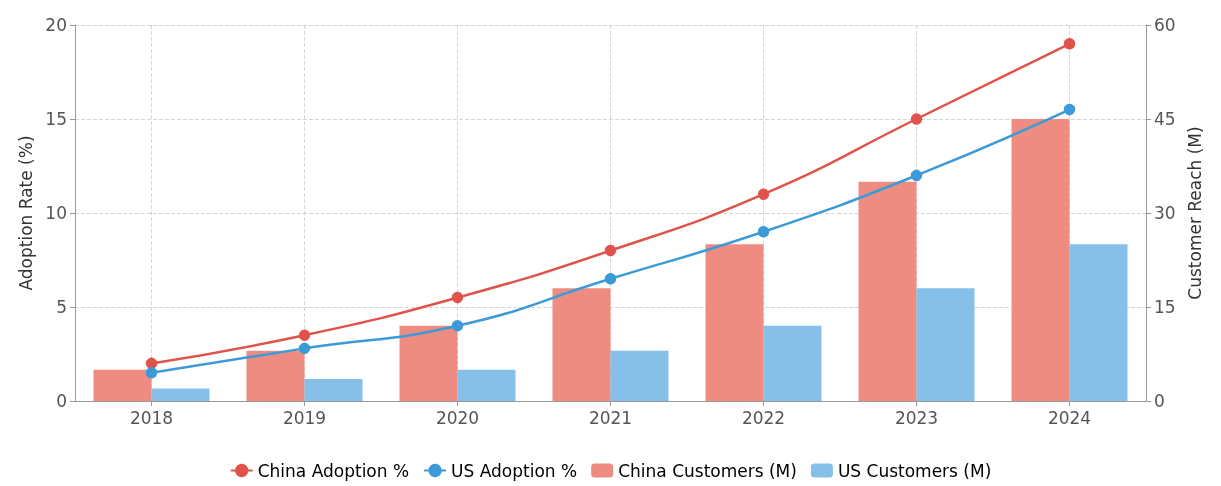 The height and width of the screenshot is (486, 1221). Describe the element at coordinates (1165, 307) in the screenshot. I see `y2-tick-label: 15` at that location.